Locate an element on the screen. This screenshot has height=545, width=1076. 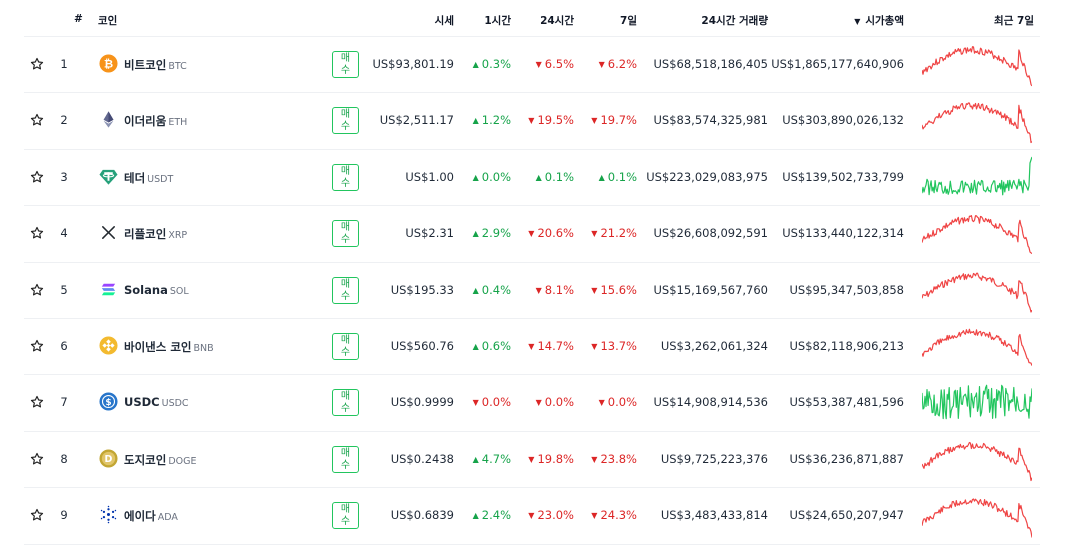
header-market-cap: ▼ 시가총액 is located at coordinates (879, 21).